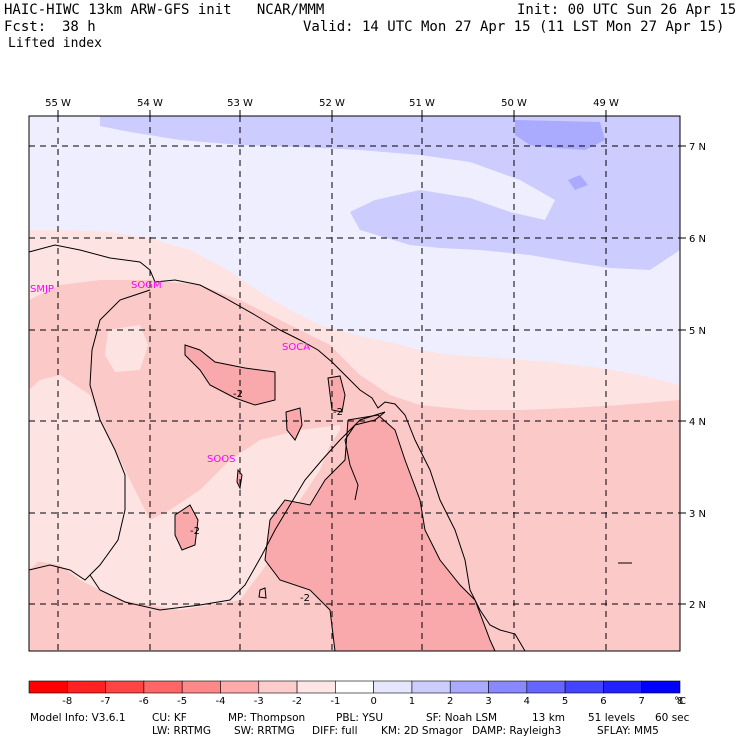 This screenshot has width=740, height=740. Describe the element at coordinates (697, 331) in the screenshot. I see `lat-label: 5 N` at that location.